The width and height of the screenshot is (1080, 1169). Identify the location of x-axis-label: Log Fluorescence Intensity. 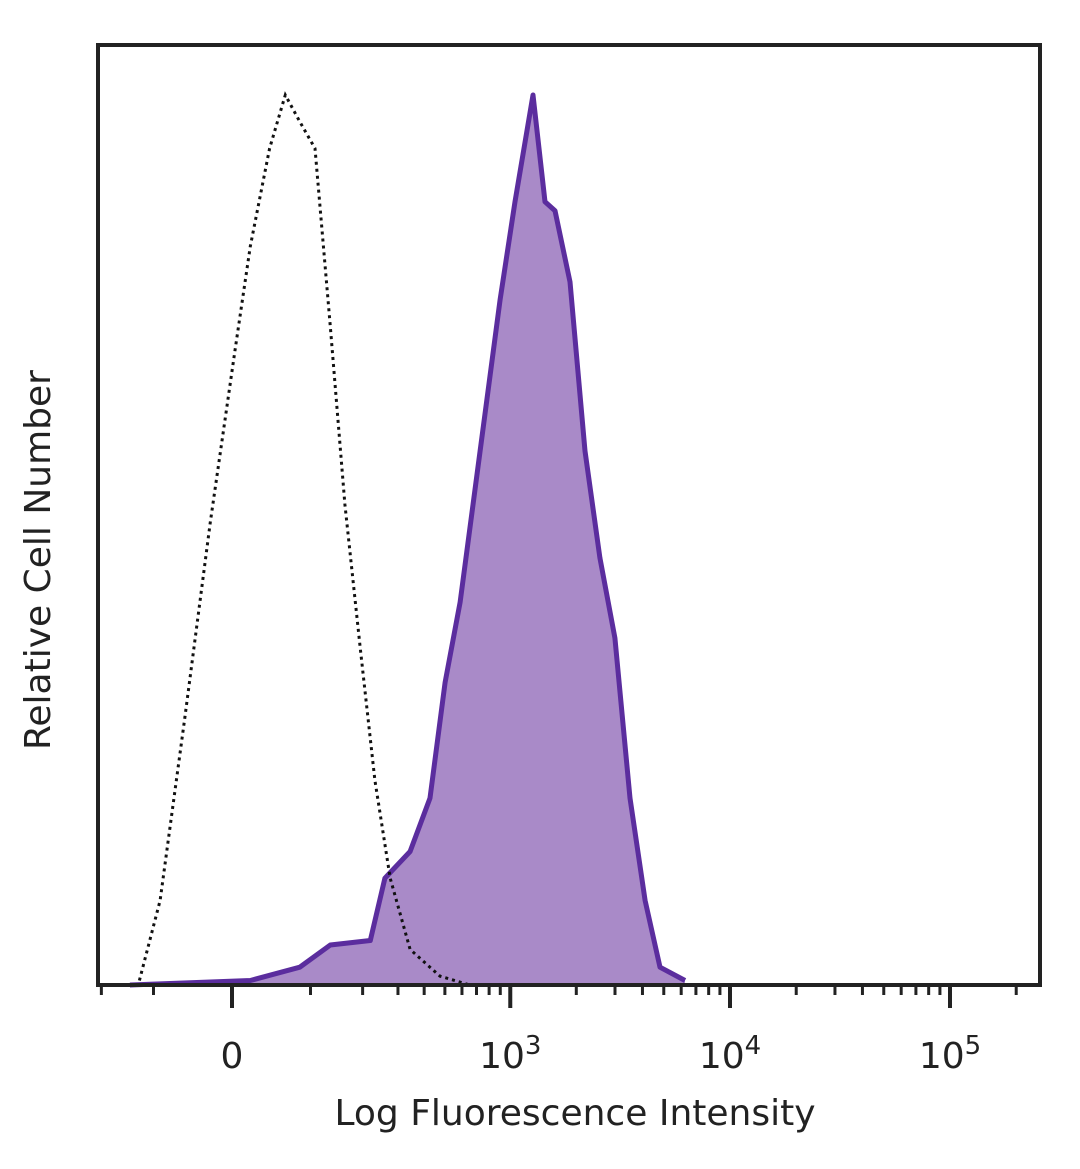
(574, 1113).